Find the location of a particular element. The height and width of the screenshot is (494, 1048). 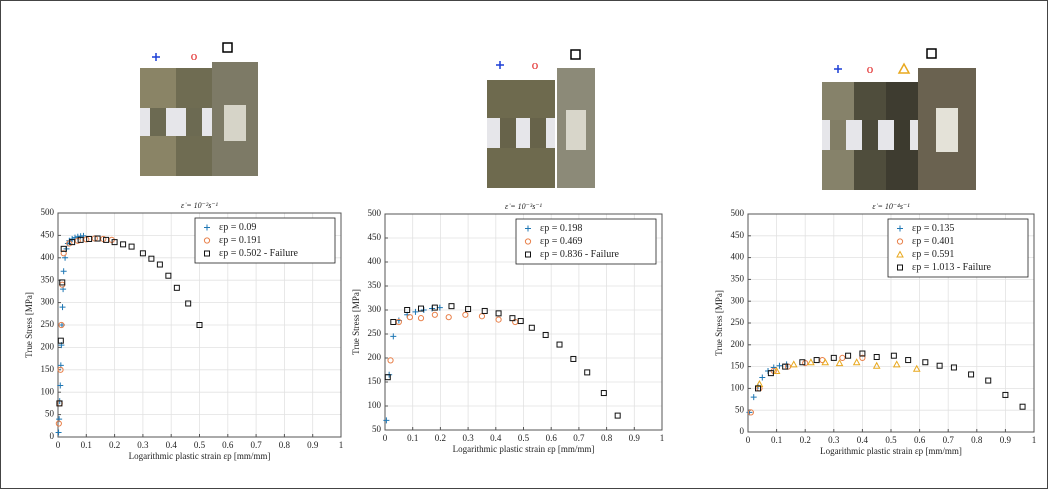

y-tick-label: 200 is located at coordinates (48, 346).